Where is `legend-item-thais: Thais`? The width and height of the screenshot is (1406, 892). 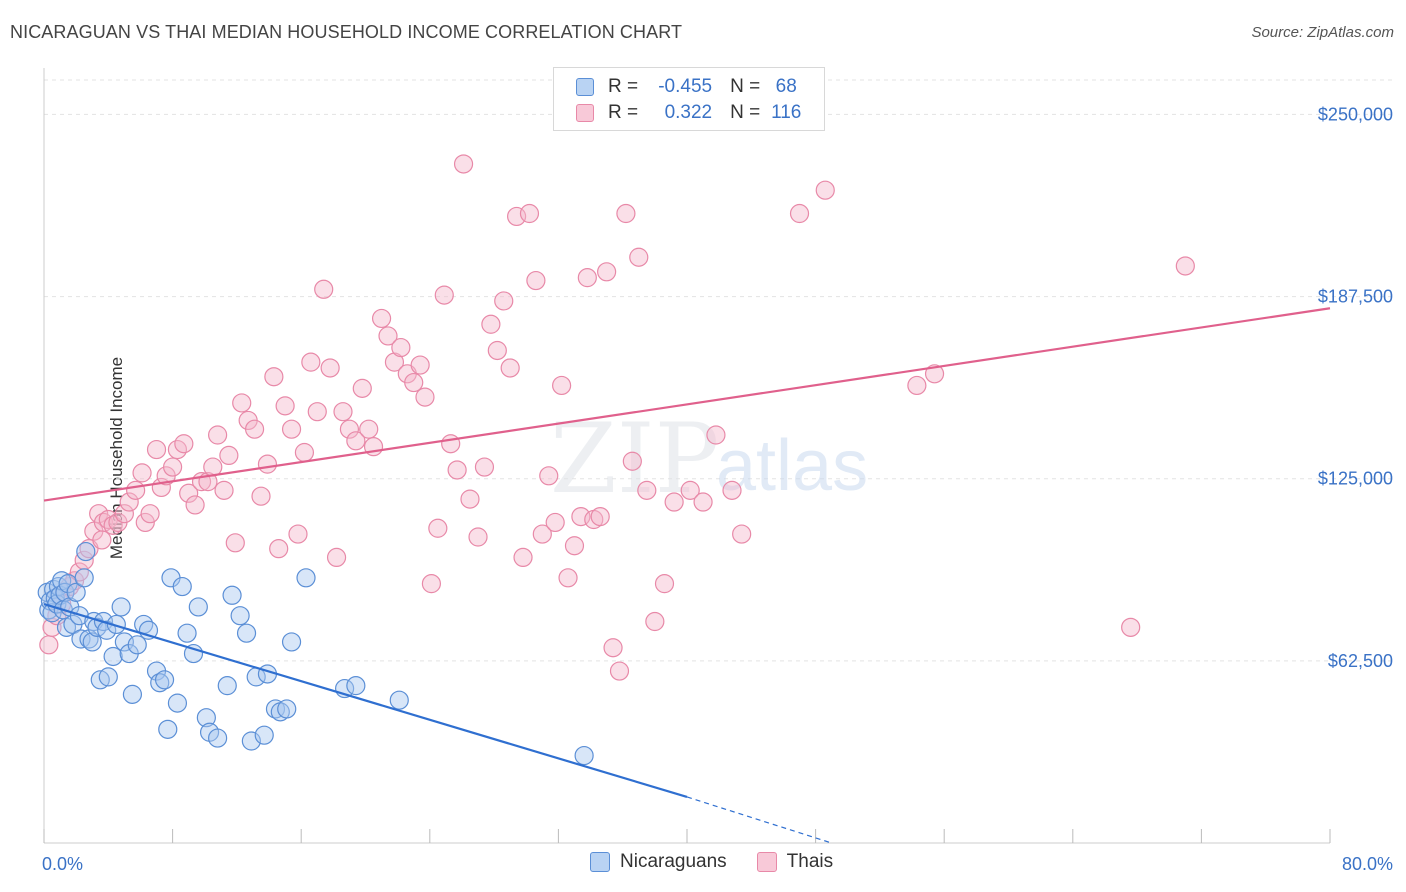
legend-item-thais: Thais is located at coordinates (795, 862).